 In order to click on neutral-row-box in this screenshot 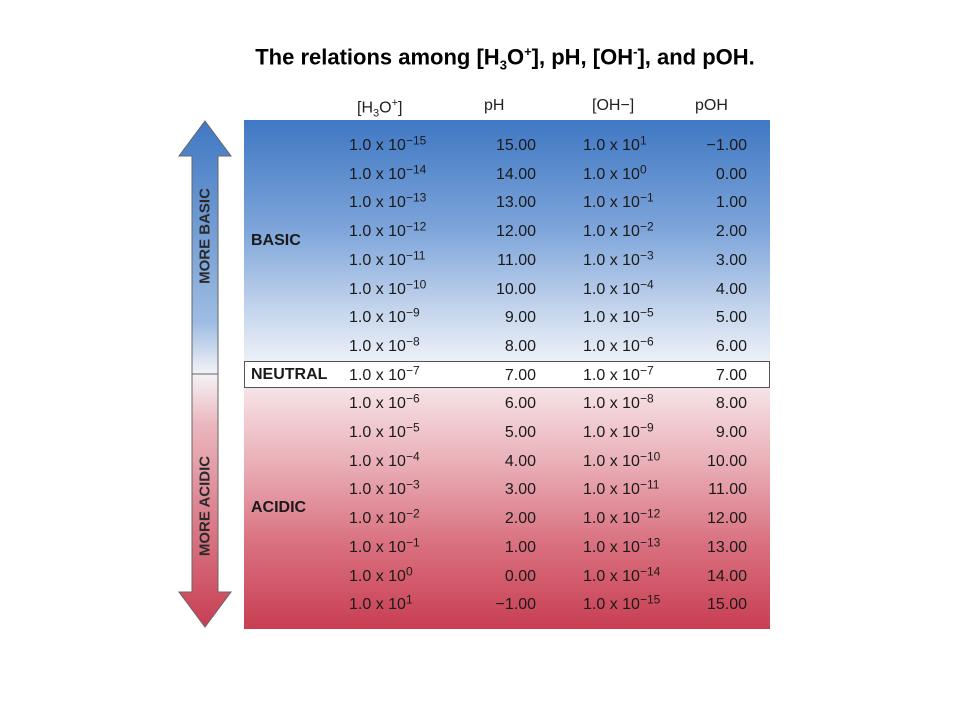, I will do `click(507, 374)`.